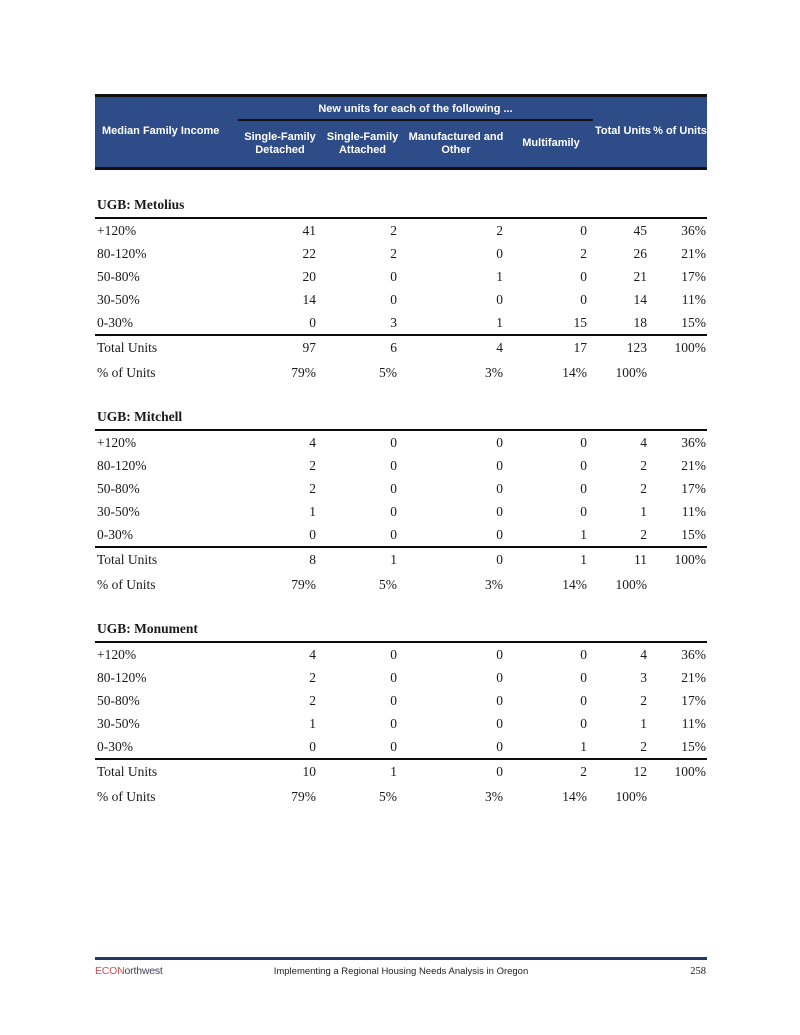 This screenshot has height=1035, width=800. What do you see at coordinates (393, 230) in the screenshot?
I see `cell-sfa: 2` at bounding box center [393, 230].